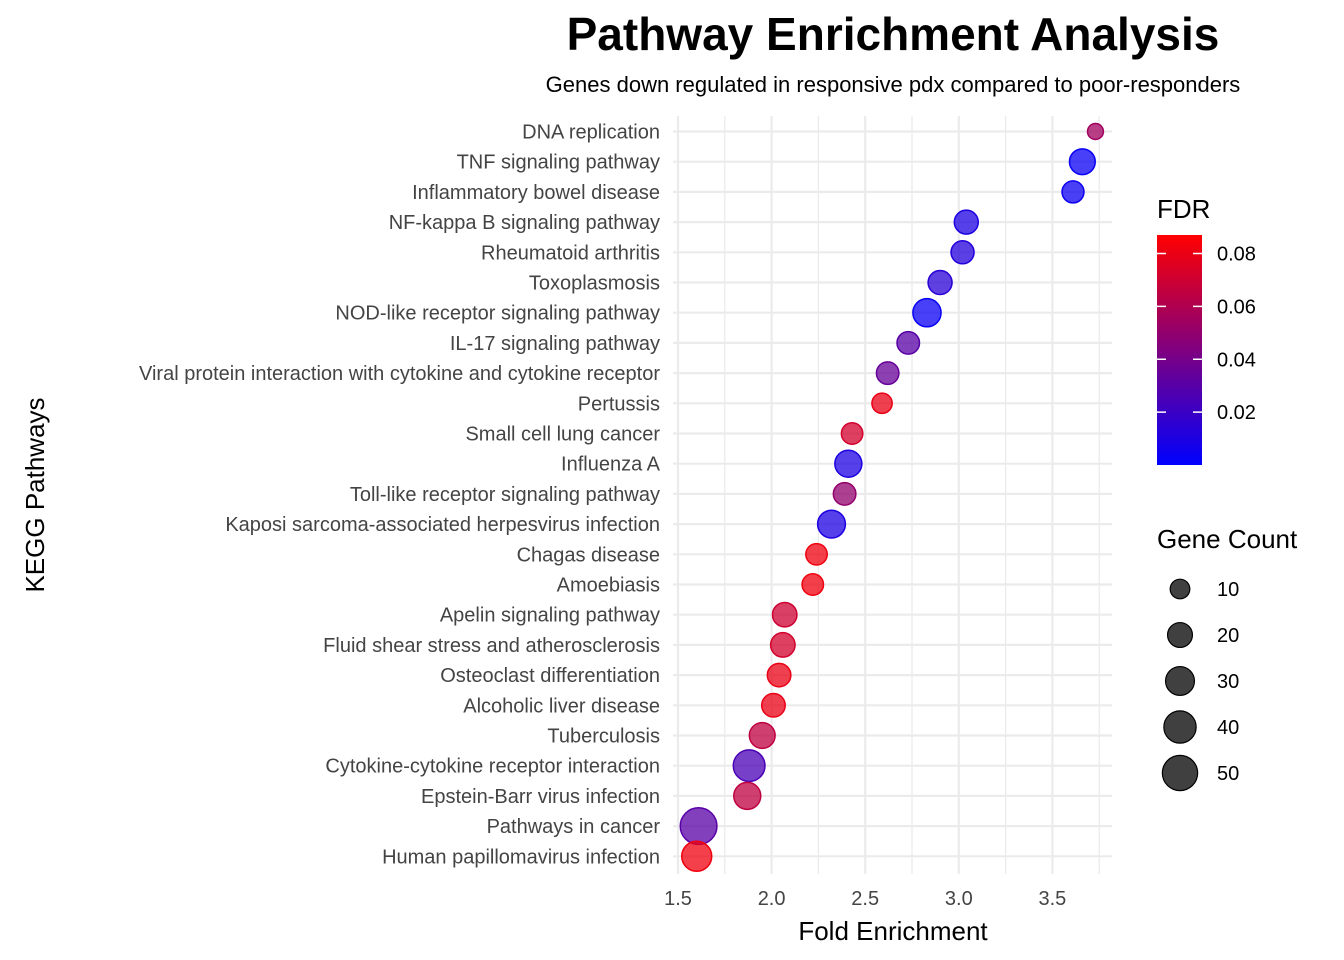 The image size is (1344, 960). I want to click on y-tick-label: DNA replication, so click(591, 133).